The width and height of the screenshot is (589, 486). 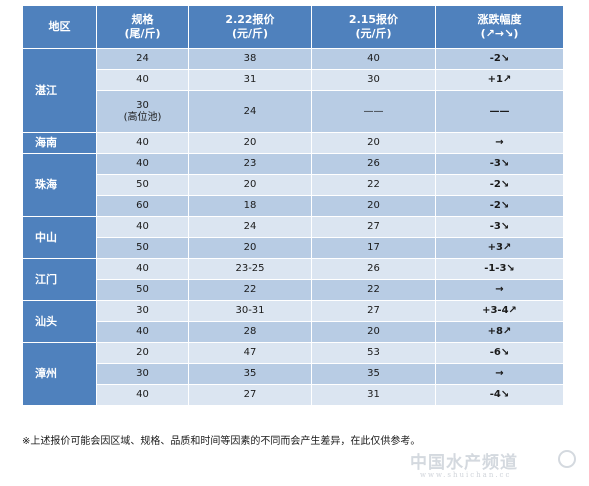 I want to click on price-new-cell: 22, so click(x=250, y=290).